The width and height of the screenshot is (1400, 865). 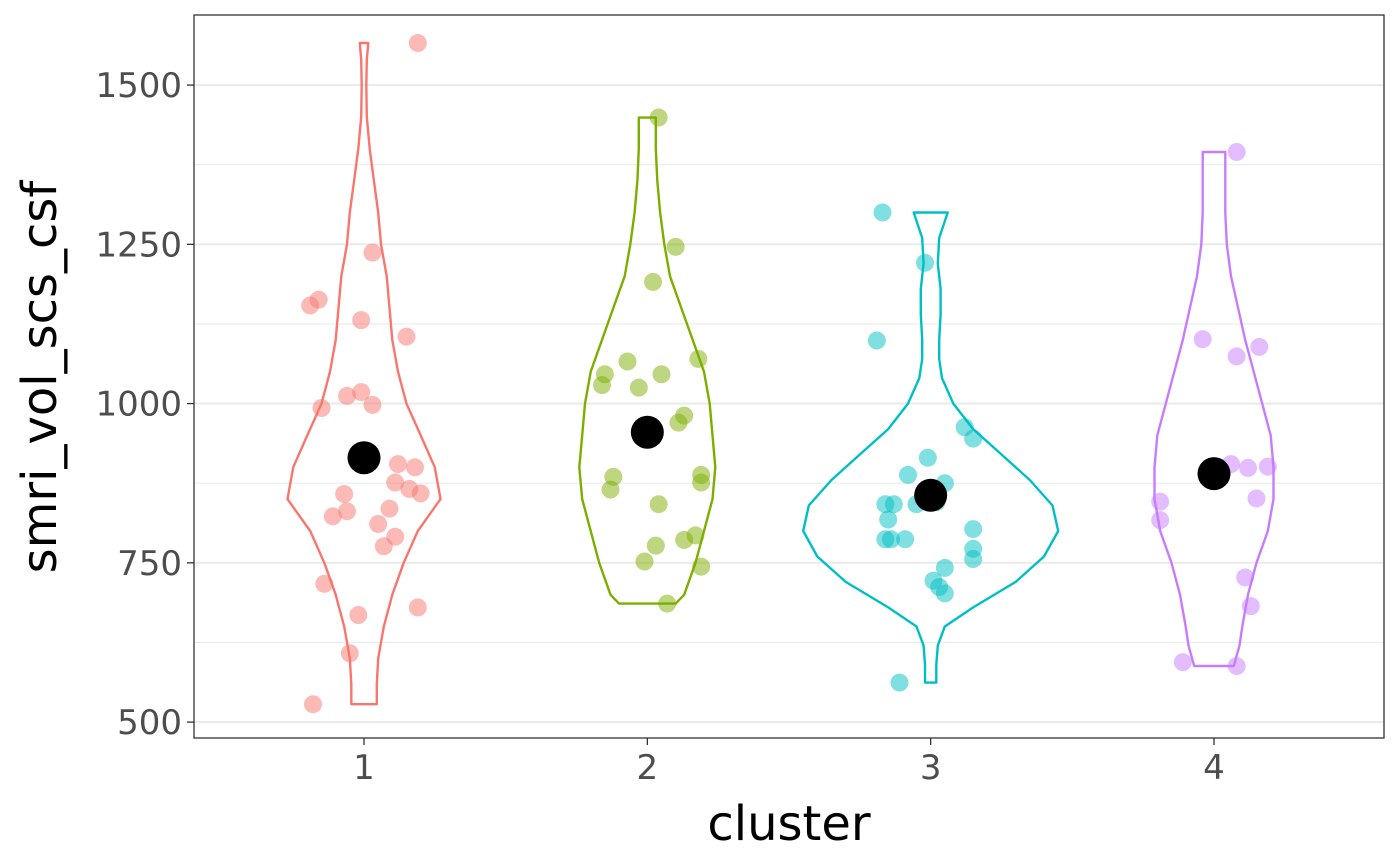 I want to click on x-axis: 1 2 3 4, so click(x=789, y=763).